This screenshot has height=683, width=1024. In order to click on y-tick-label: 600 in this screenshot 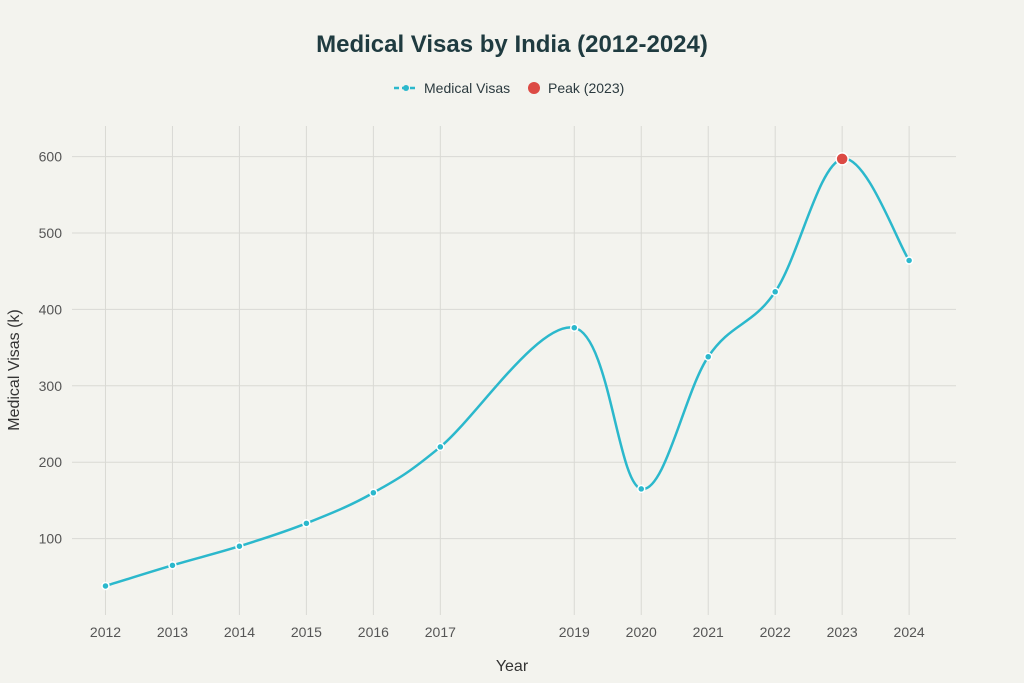, I will do `click(51, 157)`.